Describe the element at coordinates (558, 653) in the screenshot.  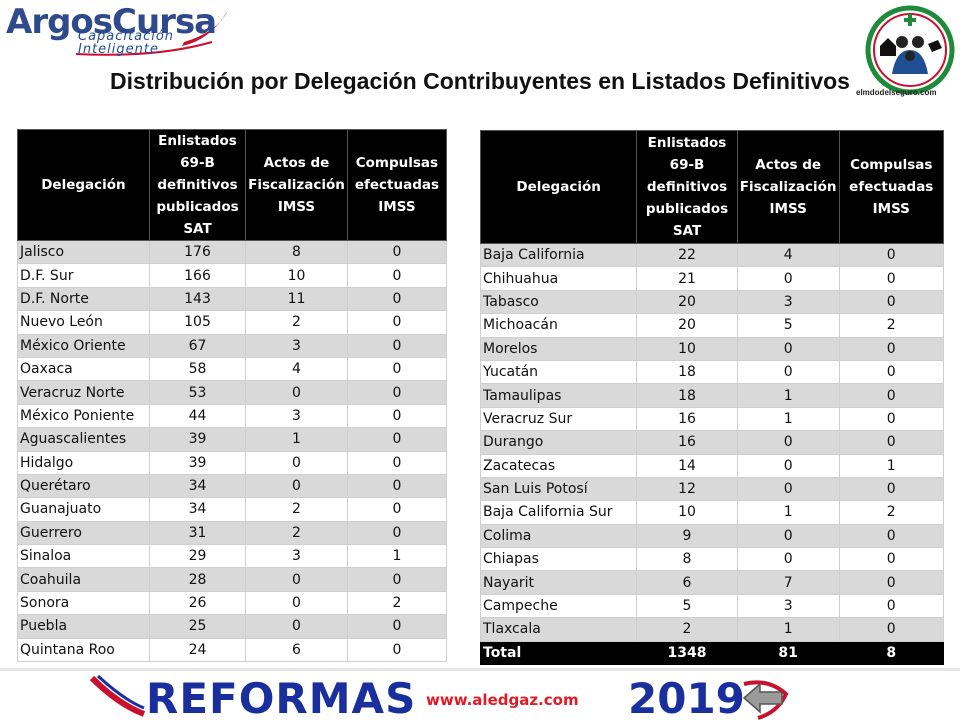
I see `total-label: Total` at that location.